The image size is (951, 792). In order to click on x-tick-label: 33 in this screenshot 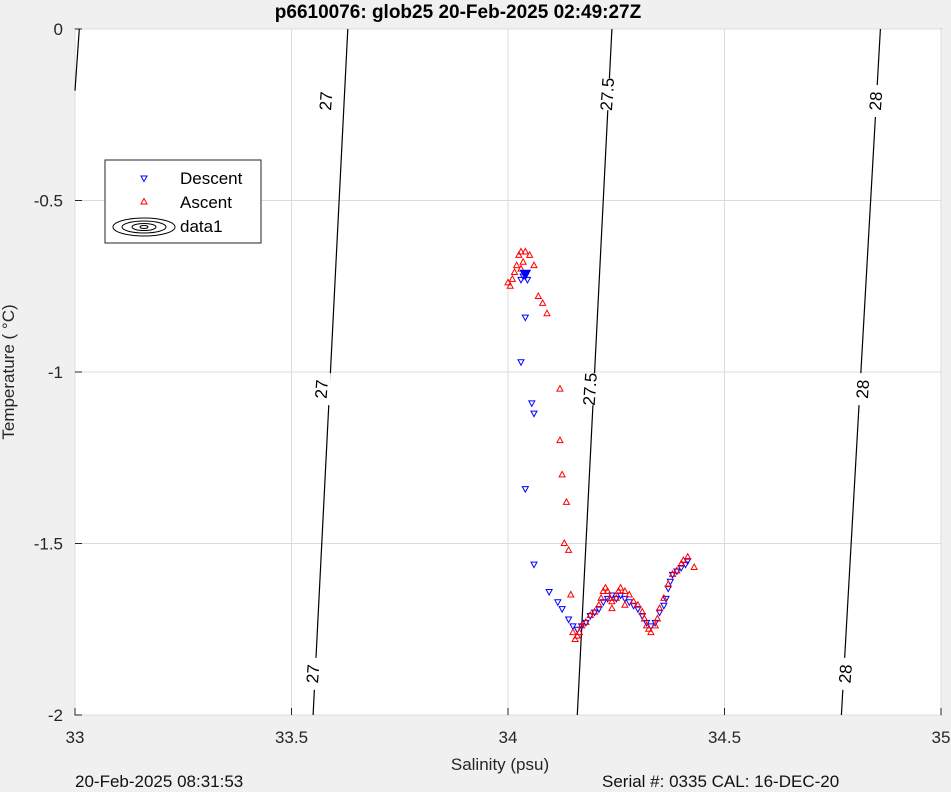, I will do `click(75, 737)`.